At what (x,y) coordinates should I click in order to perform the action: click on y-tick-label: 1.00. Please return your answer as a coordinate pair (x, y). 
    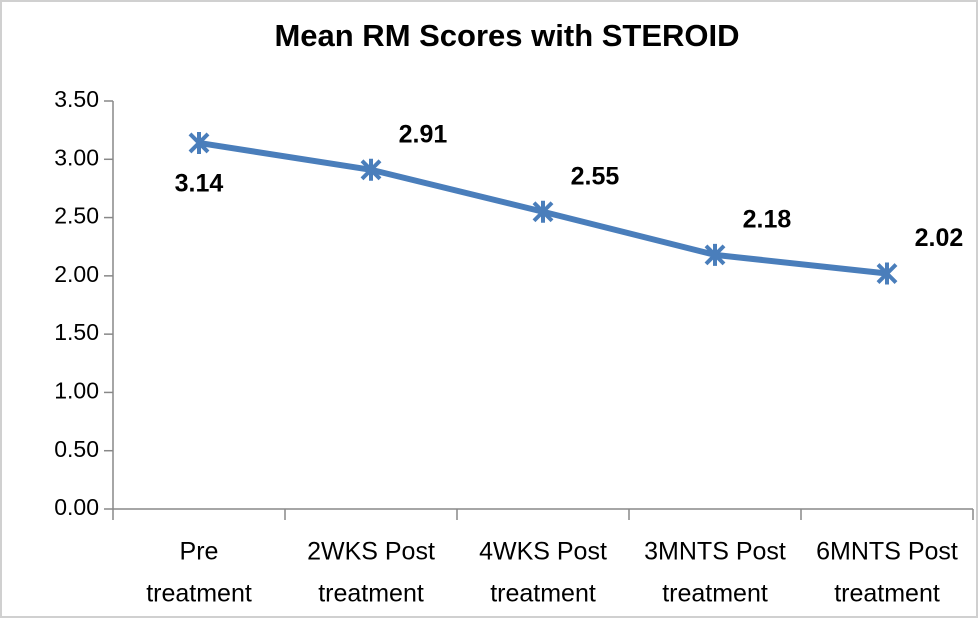
    Looking at the image, I should click on (76, 391).